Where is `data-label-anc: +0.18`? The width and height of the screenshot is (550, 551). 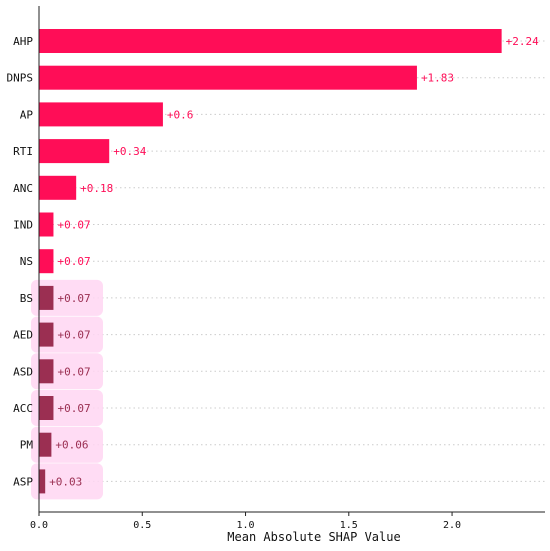
data-label-anc: +0.18 is located at coordinates (96, 188).